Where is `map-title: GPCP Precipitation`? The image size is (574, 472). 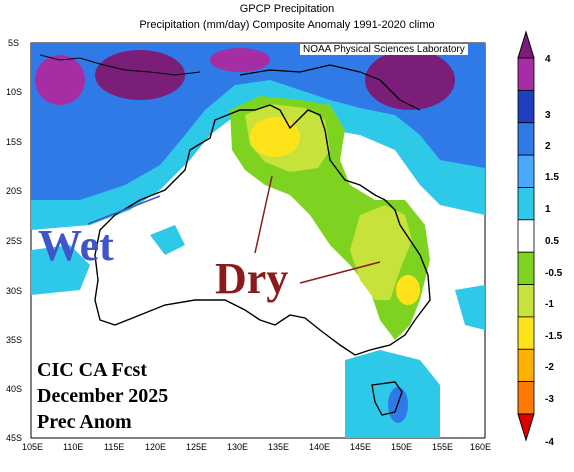 map-title: GPCP Precipitation is located at coordinates (287, 9).